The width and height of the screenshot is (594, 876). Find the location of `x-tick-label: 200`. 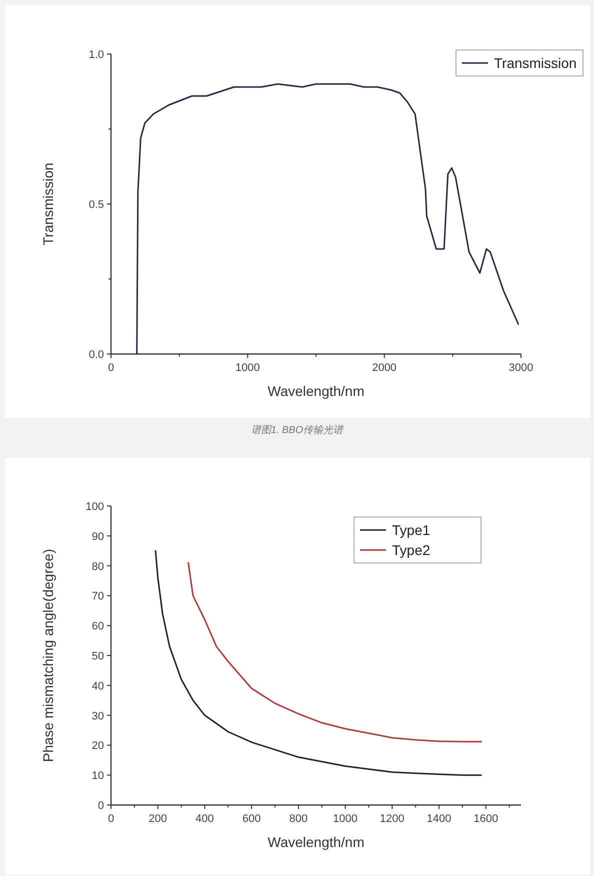

x-tick-label: 200 is located at coordinates (158, 819).